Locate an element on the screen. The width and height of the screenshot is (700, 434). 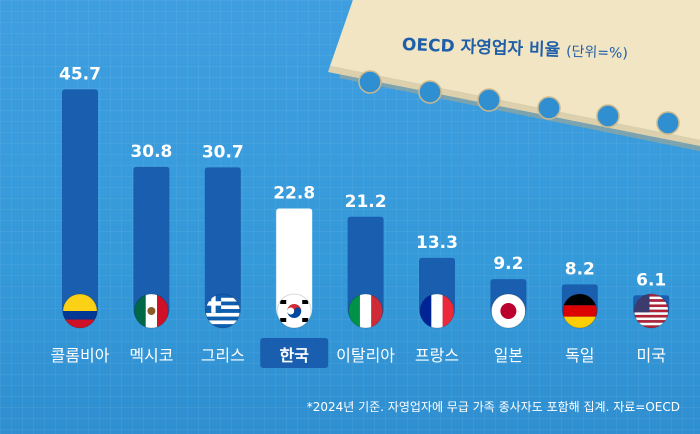
japan-flag-icon is located at coordinates (508, 311).